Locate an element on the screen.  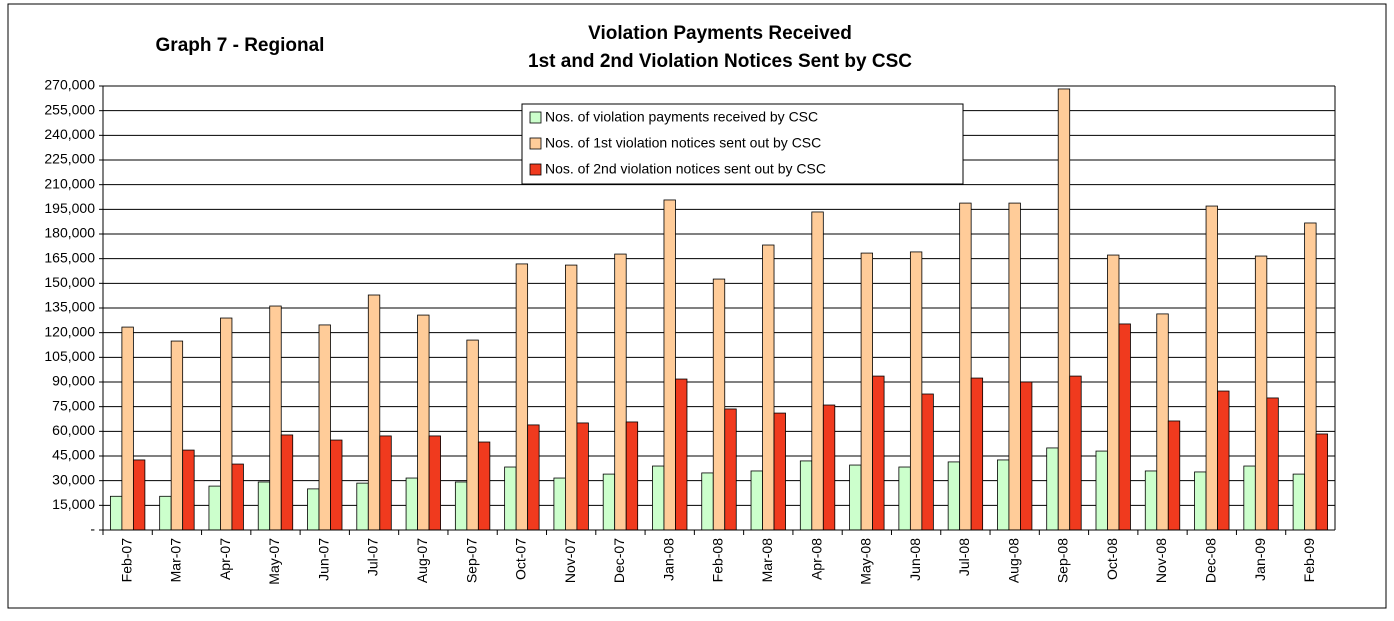
chart-title: Violation Payments Received is located at coordinates (720, 33).